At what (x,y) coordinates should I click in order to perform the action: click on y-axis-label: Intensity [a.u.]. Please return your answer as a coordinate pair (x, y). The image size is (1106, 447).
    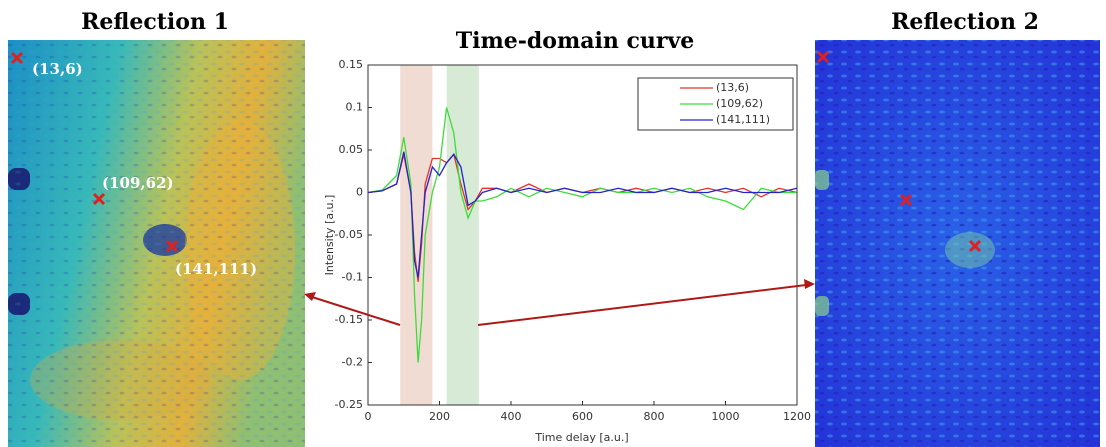
    Looking at the image, I should click on (329, 235).